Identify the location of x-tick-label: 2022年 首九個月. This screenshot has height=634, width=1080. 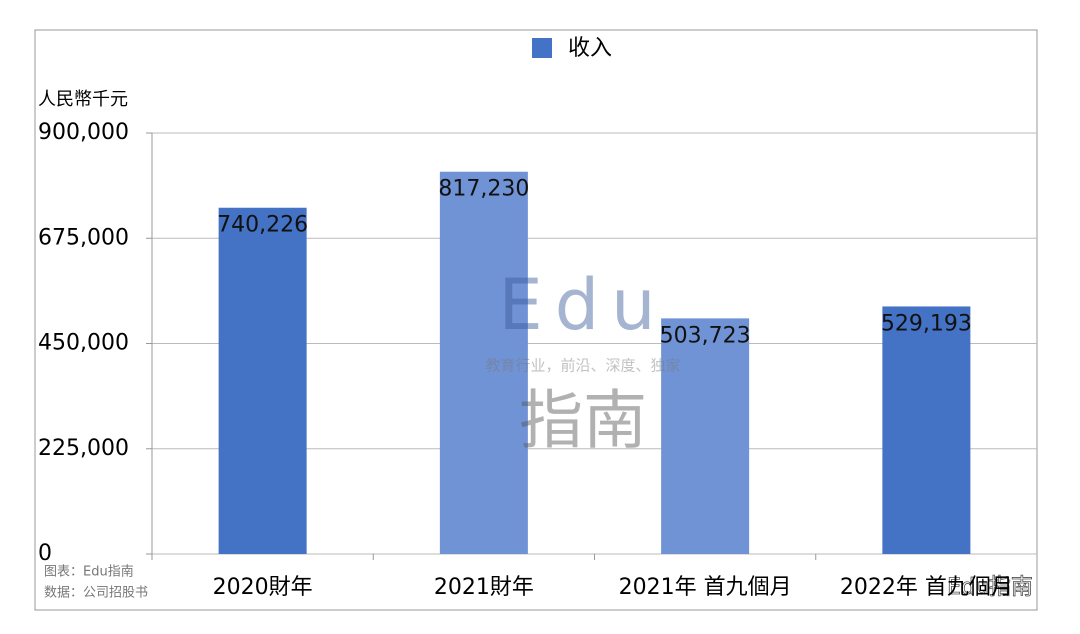
(926, 587).